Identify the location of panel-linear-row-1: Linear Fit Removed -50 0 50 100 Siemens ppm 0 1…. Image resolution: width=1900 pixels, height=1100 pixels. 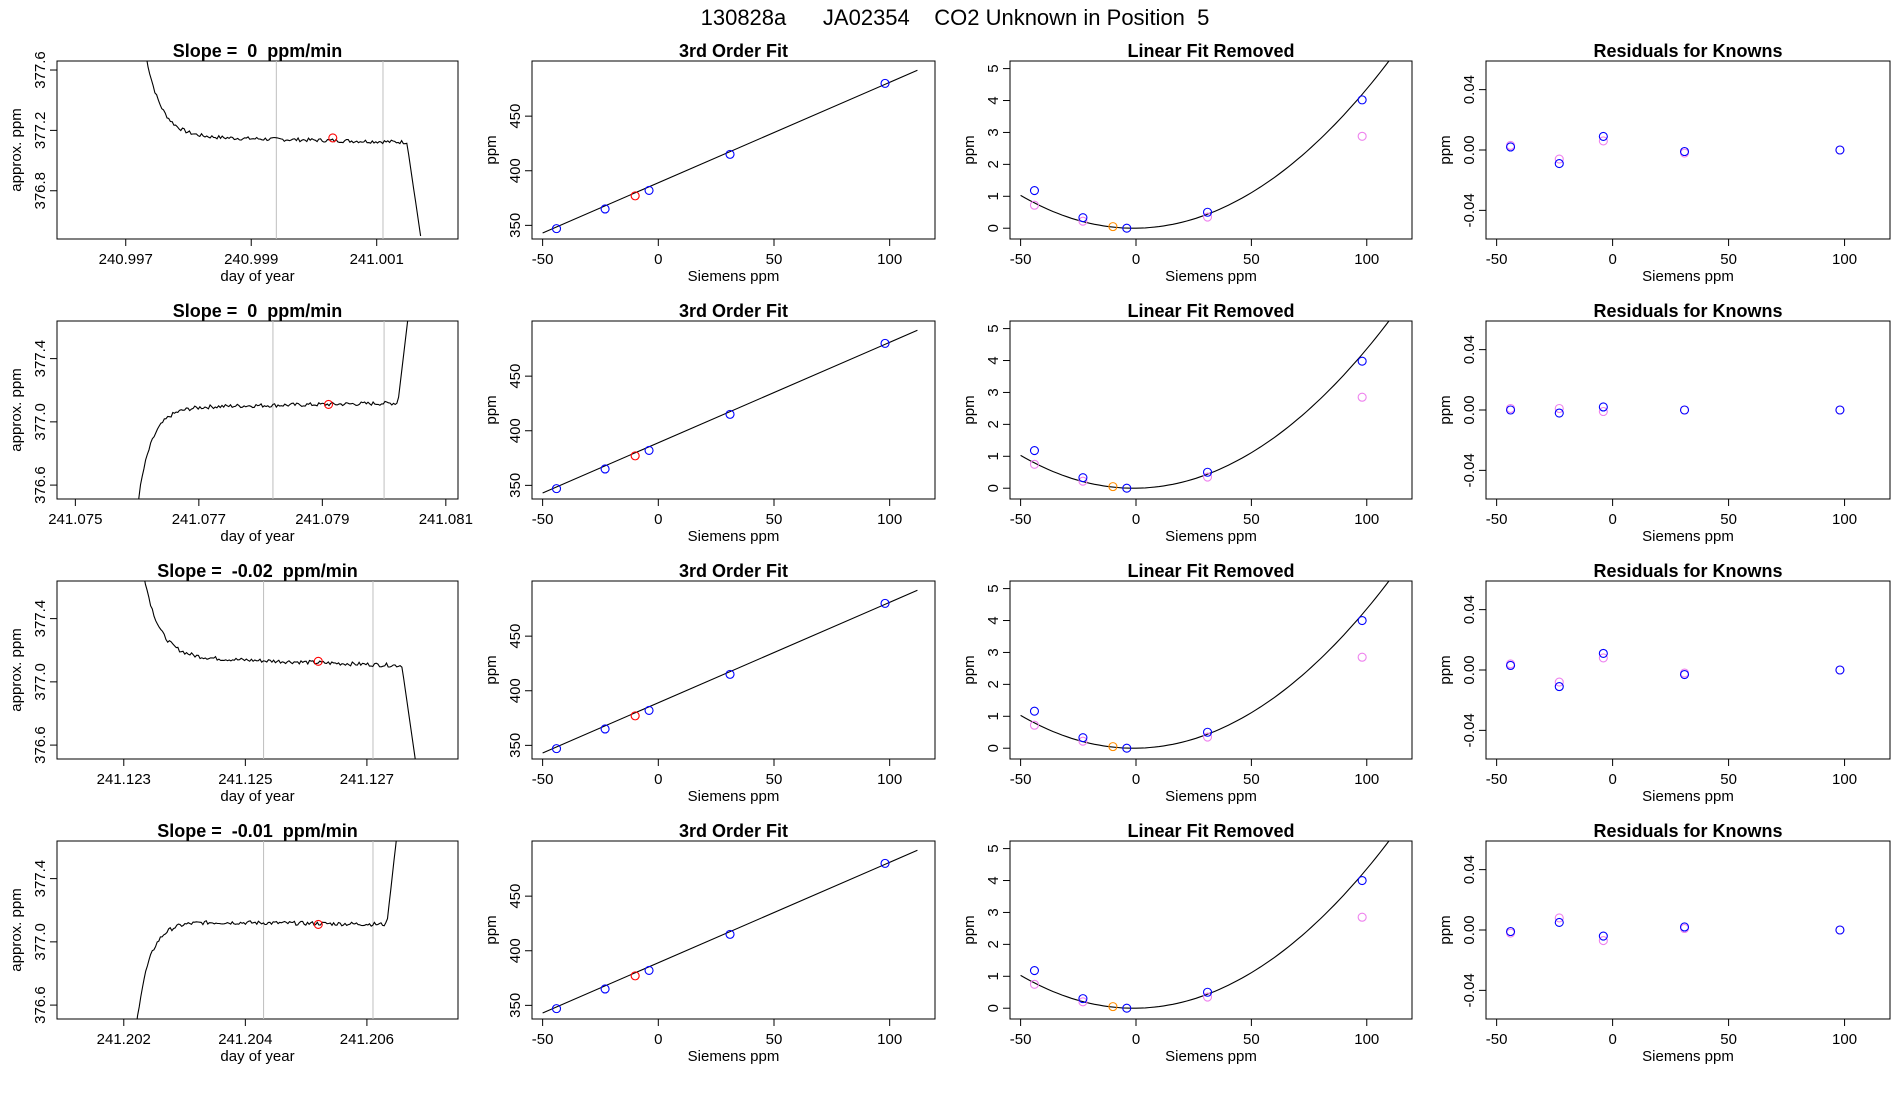
(1187, 163).